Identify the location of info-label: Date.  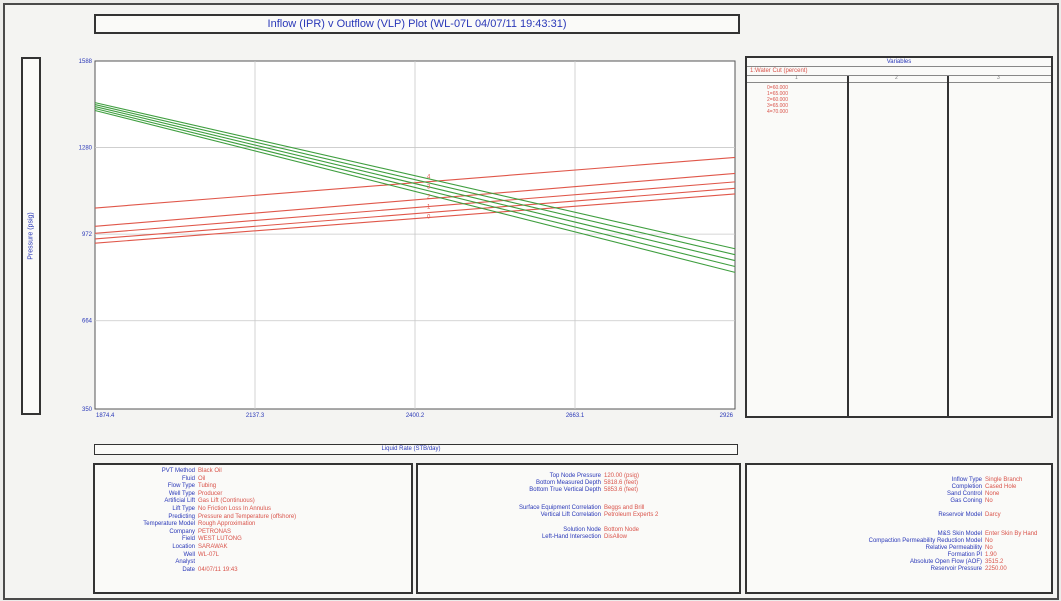
(188, 569).